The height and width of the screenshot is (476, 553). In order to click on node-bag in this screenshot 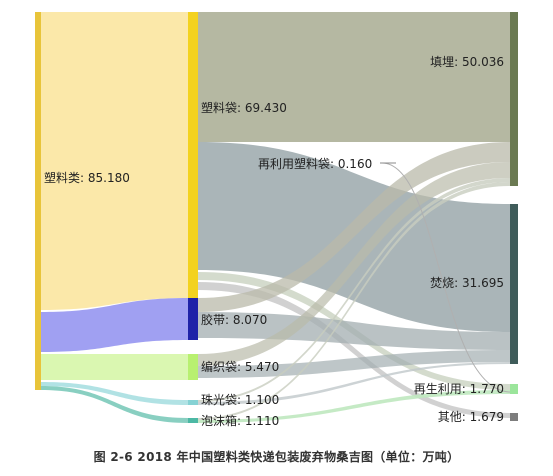, I will do `click(193, 155)`.